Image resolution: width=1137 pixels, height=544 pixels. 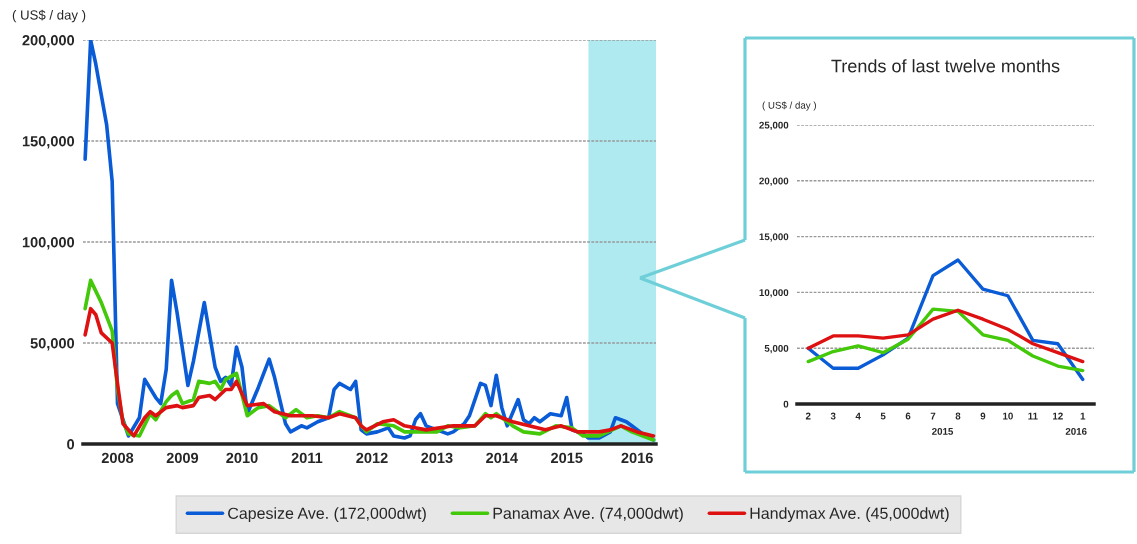 I want to click on y-tick-label: 20,000, so click(x=774, y=181).